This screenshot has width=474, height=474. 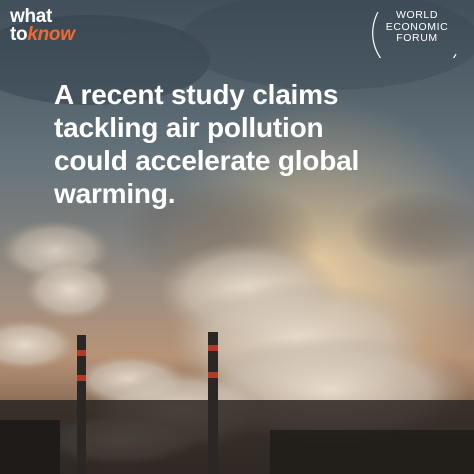 What do you see at coordinates (196, 94) in the screenshot?
I see `headline-line-1: A recent study claims` at bounding box center [196, 94].